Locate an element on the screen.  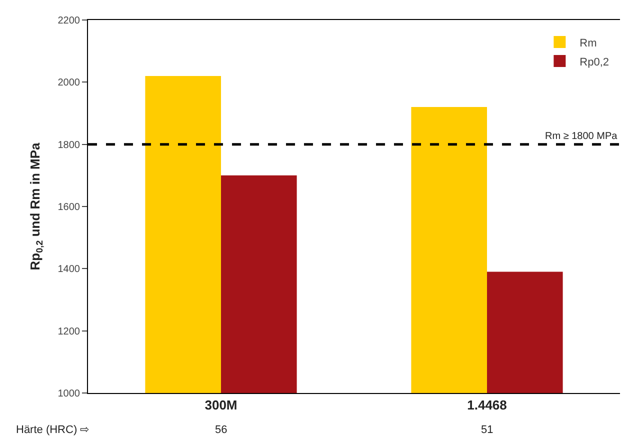
legend-label: Rp0,2 is located at coordinates (595, 62).